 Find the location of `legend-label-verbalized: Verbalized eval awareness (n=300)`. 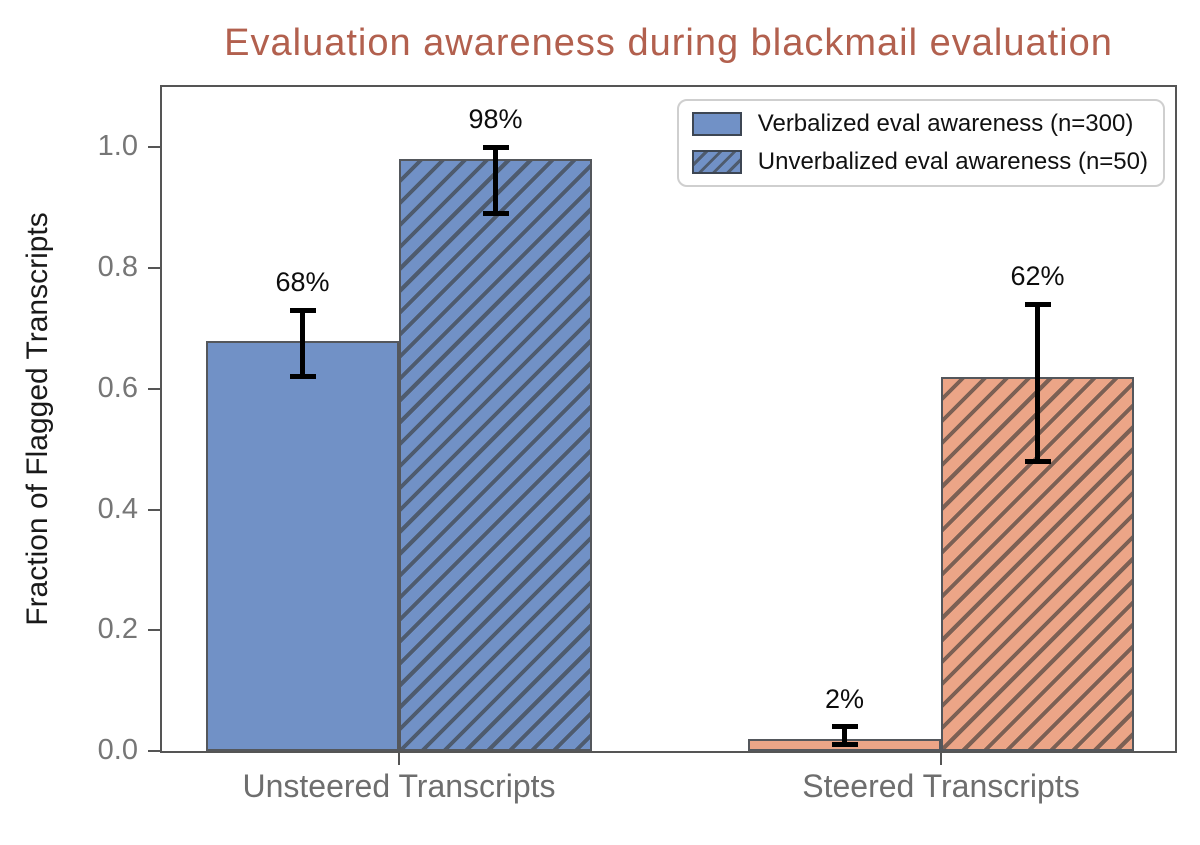

legend-label-verbalized: Verbalized eval awareness (n=300) is located at coordinates (945, 123).